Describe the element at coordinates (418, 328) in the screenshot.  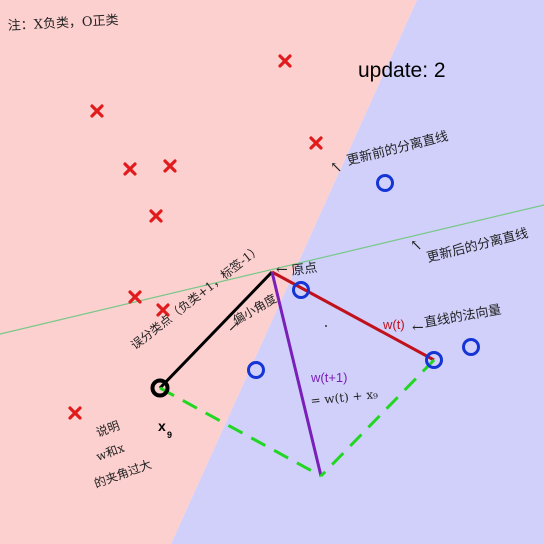
I see `annotation-normal-arrow: ←` at that location.